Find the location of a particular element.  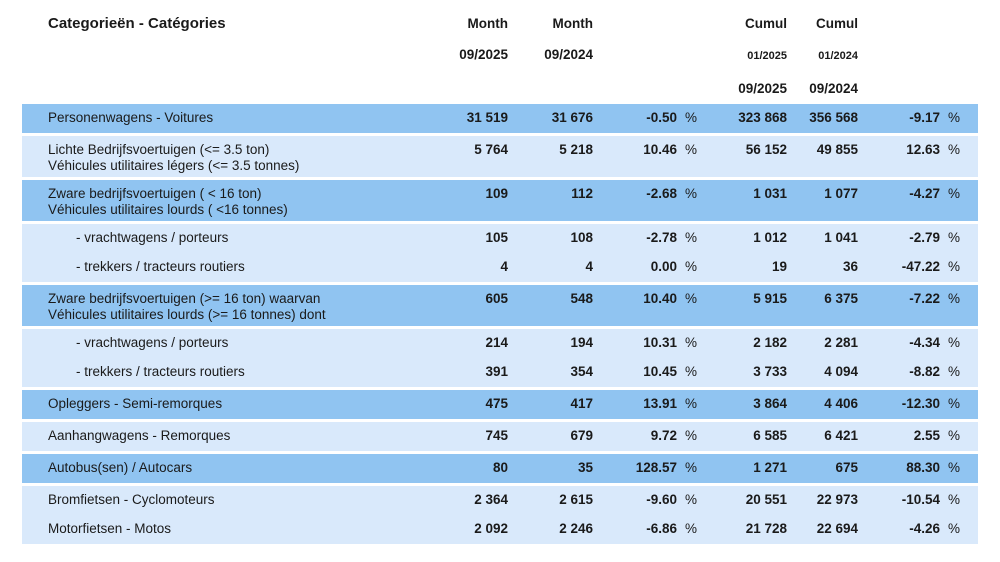

month-2024-value: 679 is located at coordinates (581, 435).